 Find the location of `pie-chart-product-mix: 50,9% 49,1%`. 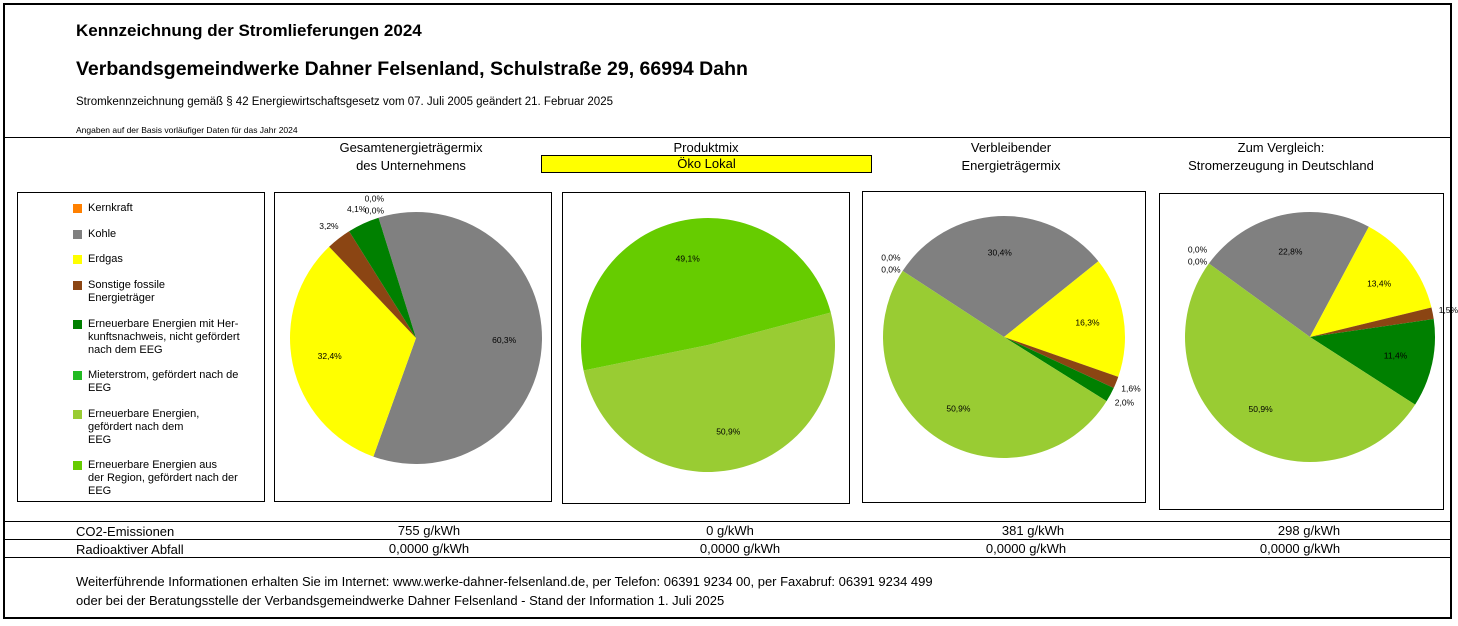

pie-chart-product-mix: 50,9% 49,1% is located at coordinates (706, 348).